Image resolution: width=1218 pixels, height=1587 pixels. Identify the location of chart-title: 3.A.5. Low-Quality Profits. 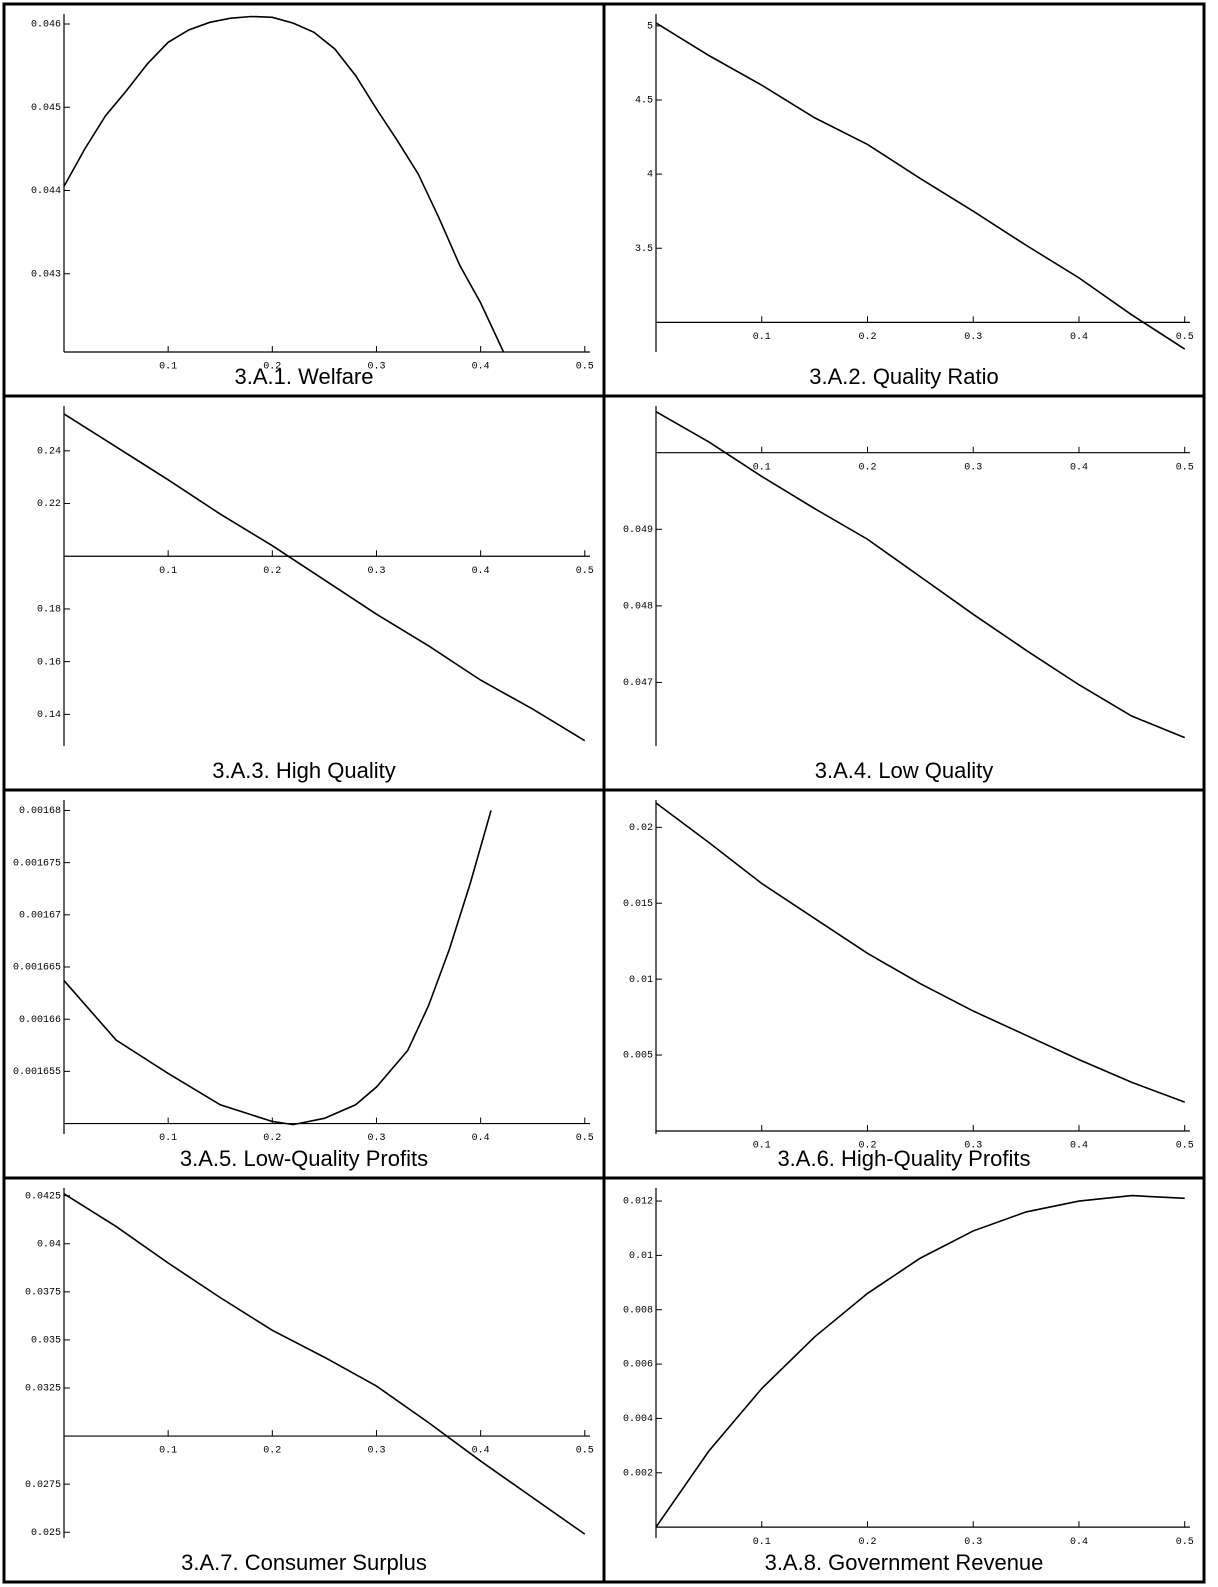
(304, 1158).